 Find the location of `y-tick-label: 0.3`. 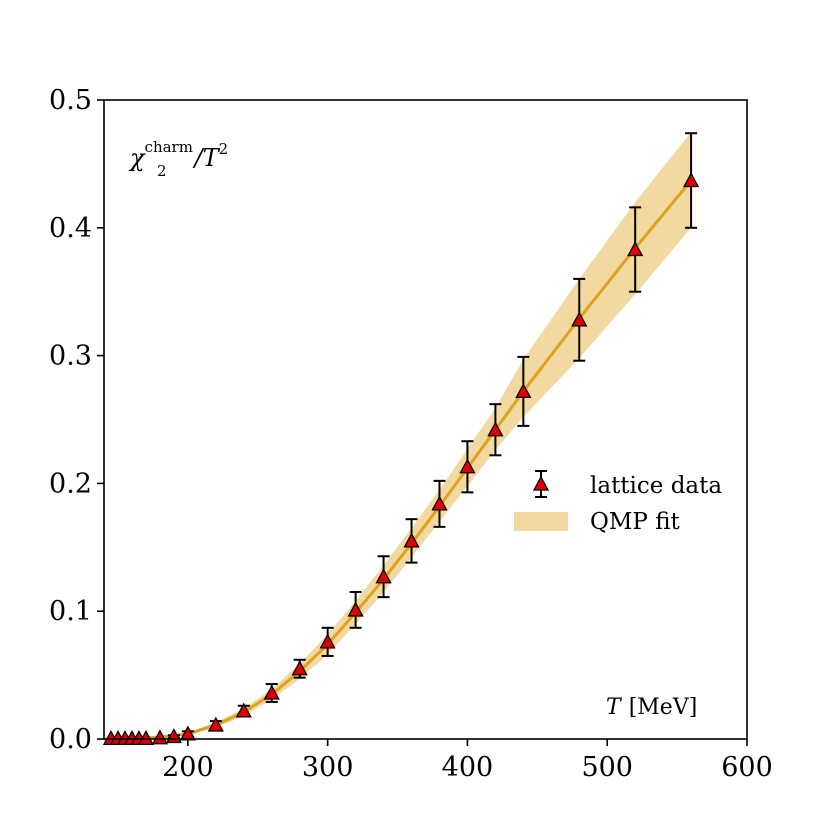

y-tick-label: 0.3 is located at coordinates (70, 356).